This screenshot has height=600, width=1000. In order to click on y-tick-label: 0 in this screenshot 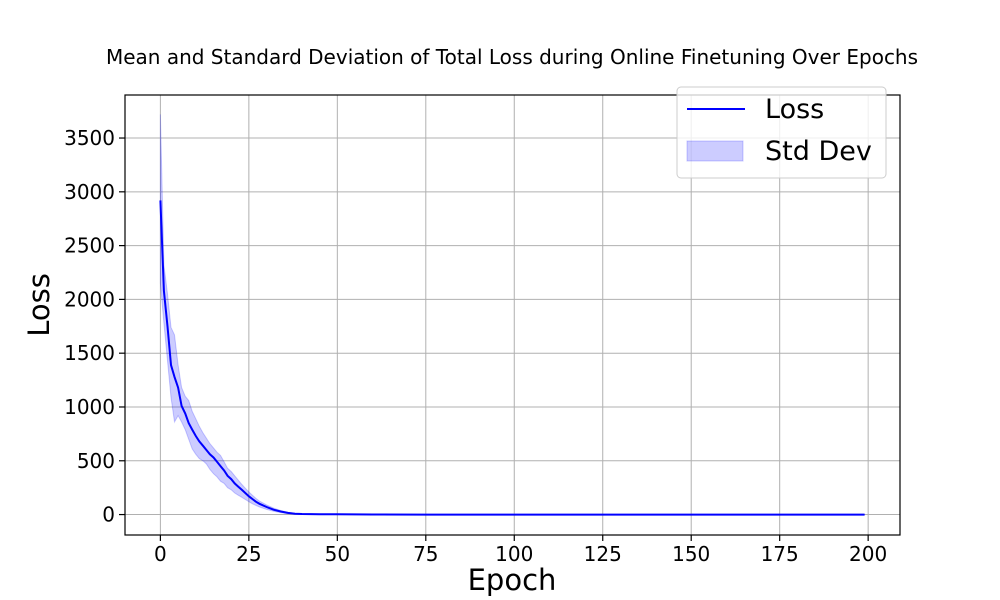, I will do `click(108, 515)`.